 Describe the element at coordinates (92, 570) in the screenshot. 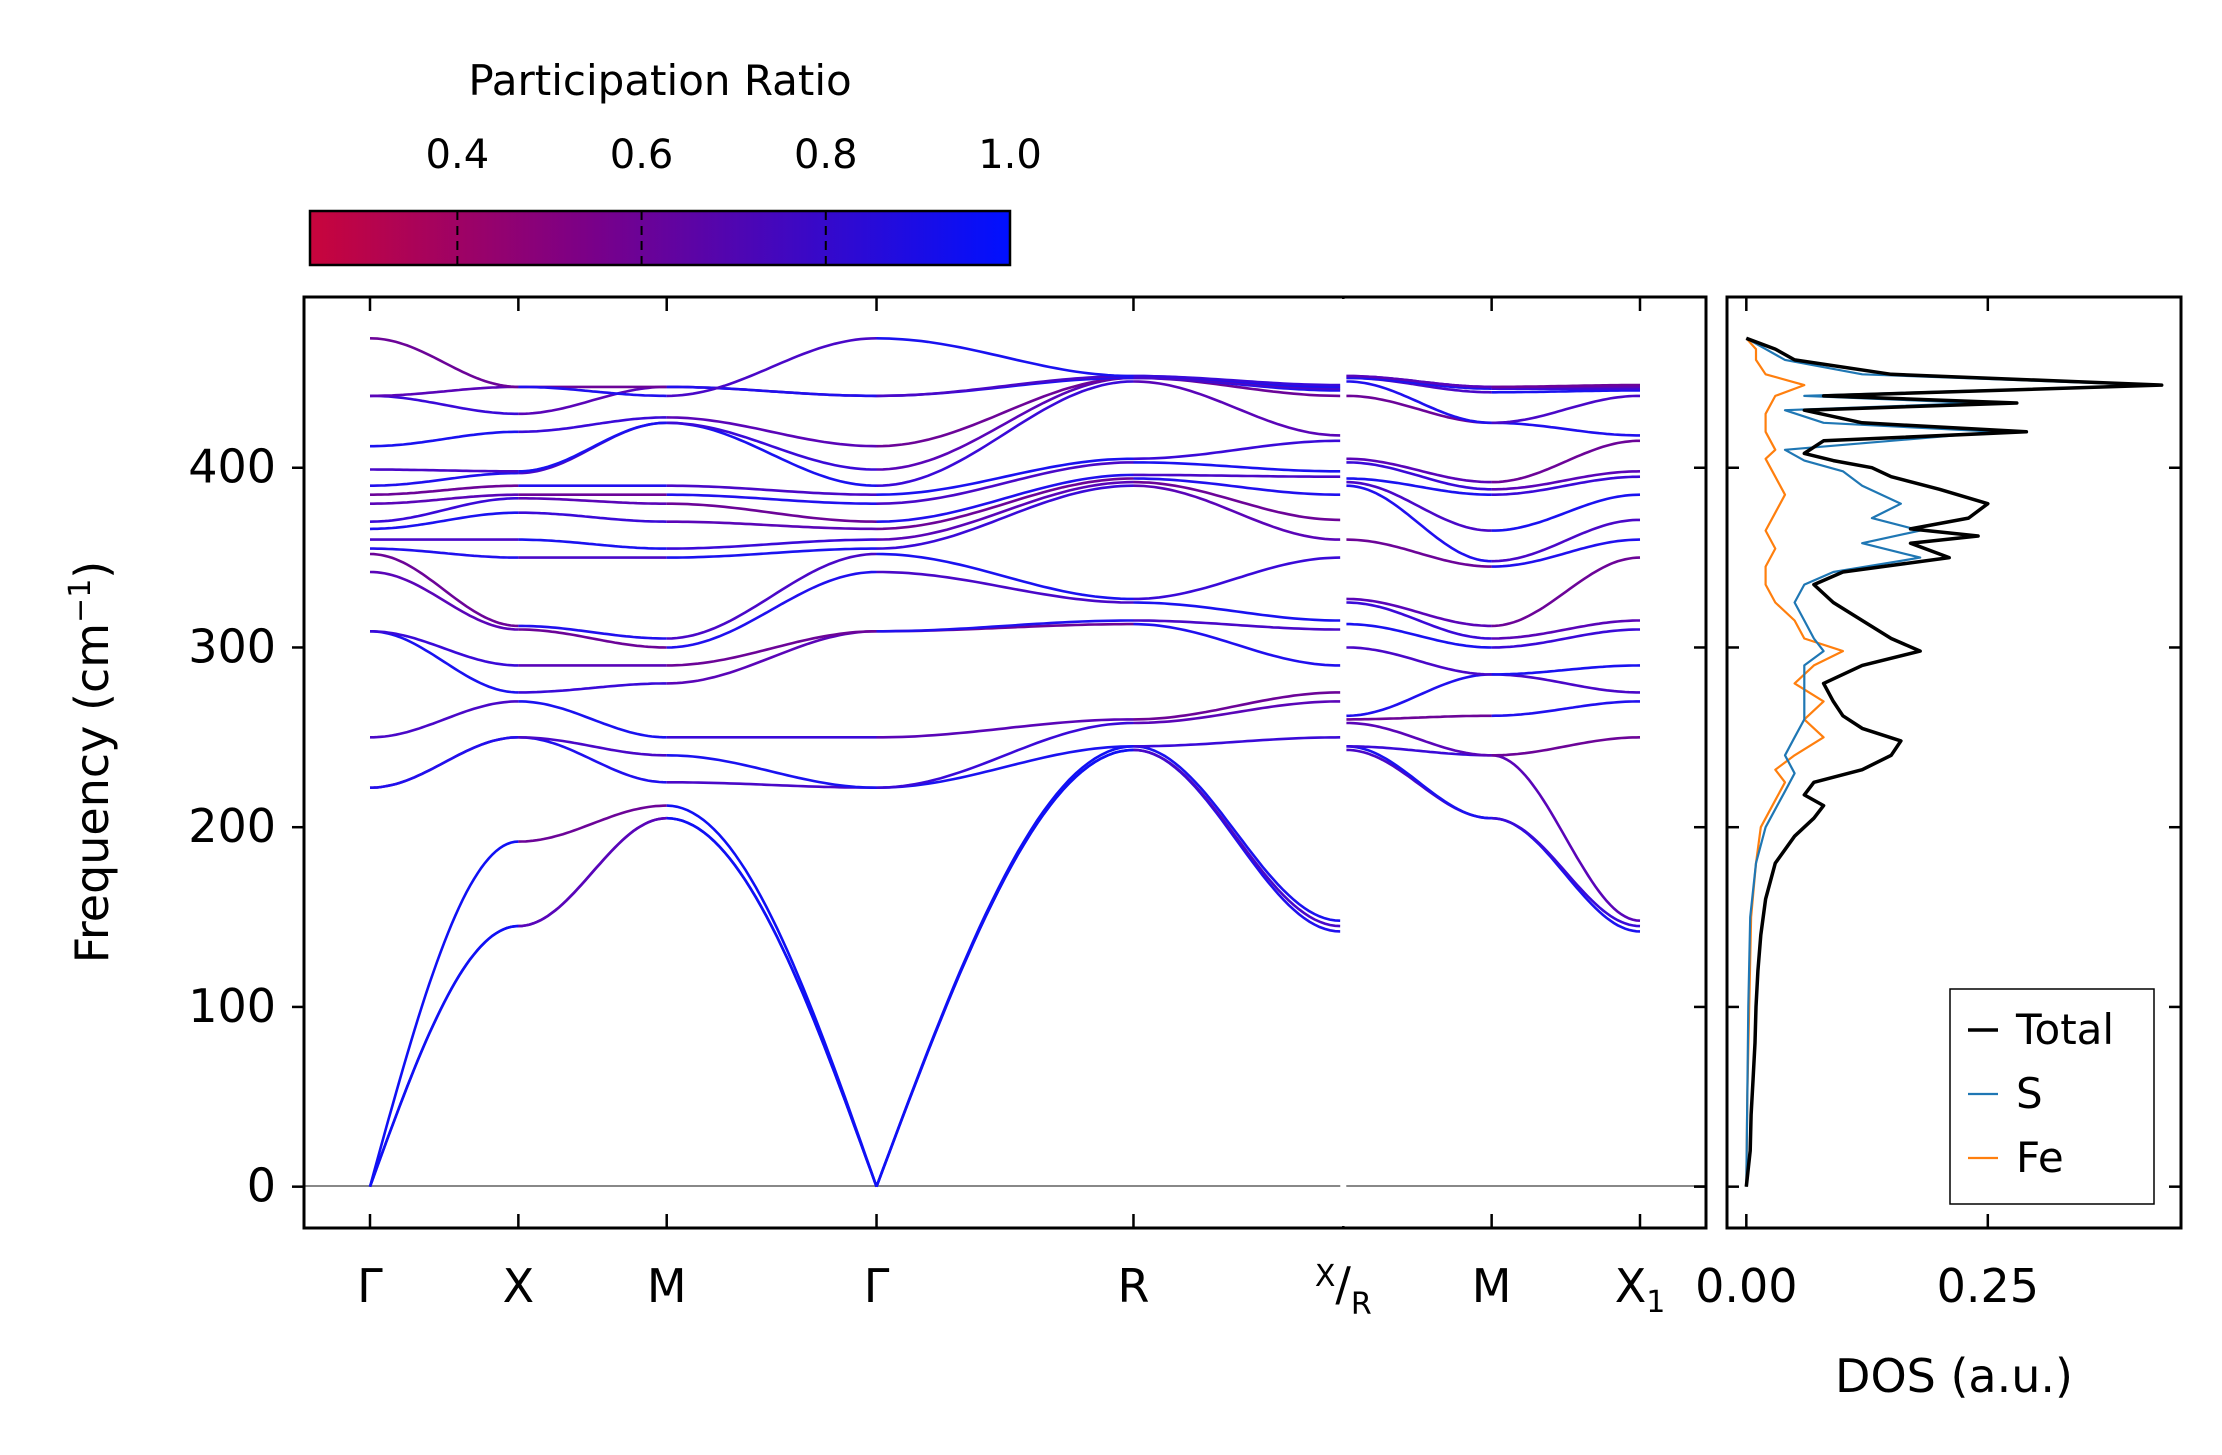

I see `frequency-axis-label-close: )` at that location.